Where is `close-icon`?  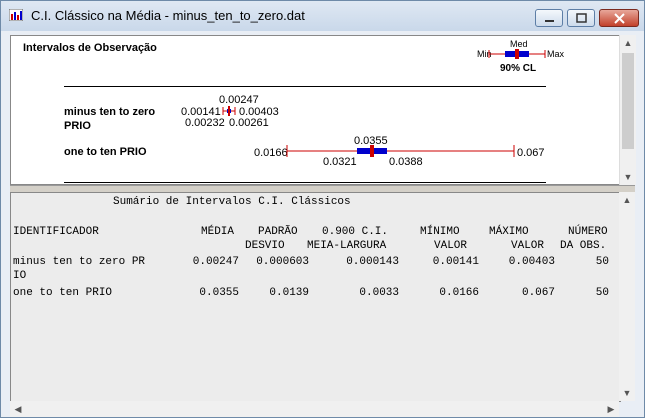 close-icon is located at coordinates (619, 18).